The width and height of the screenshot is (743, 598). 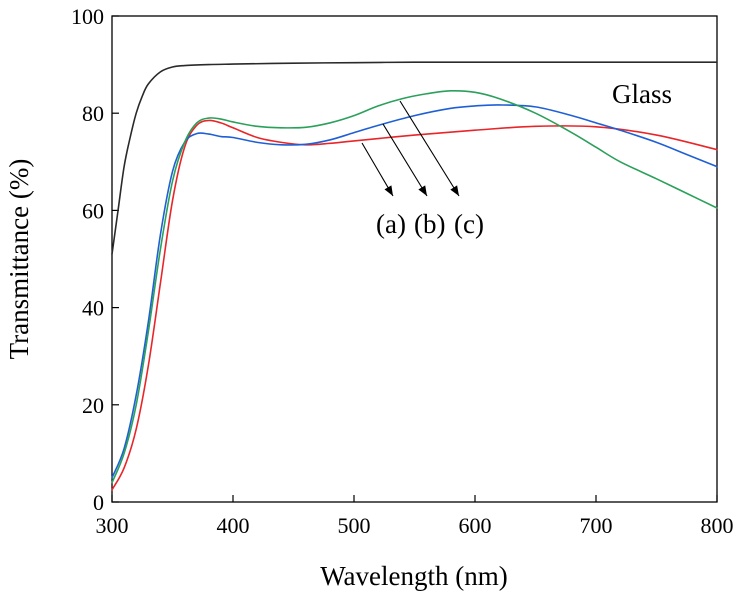 I want to click on y-tick-label-60: 60, so click(x=93, y=210).